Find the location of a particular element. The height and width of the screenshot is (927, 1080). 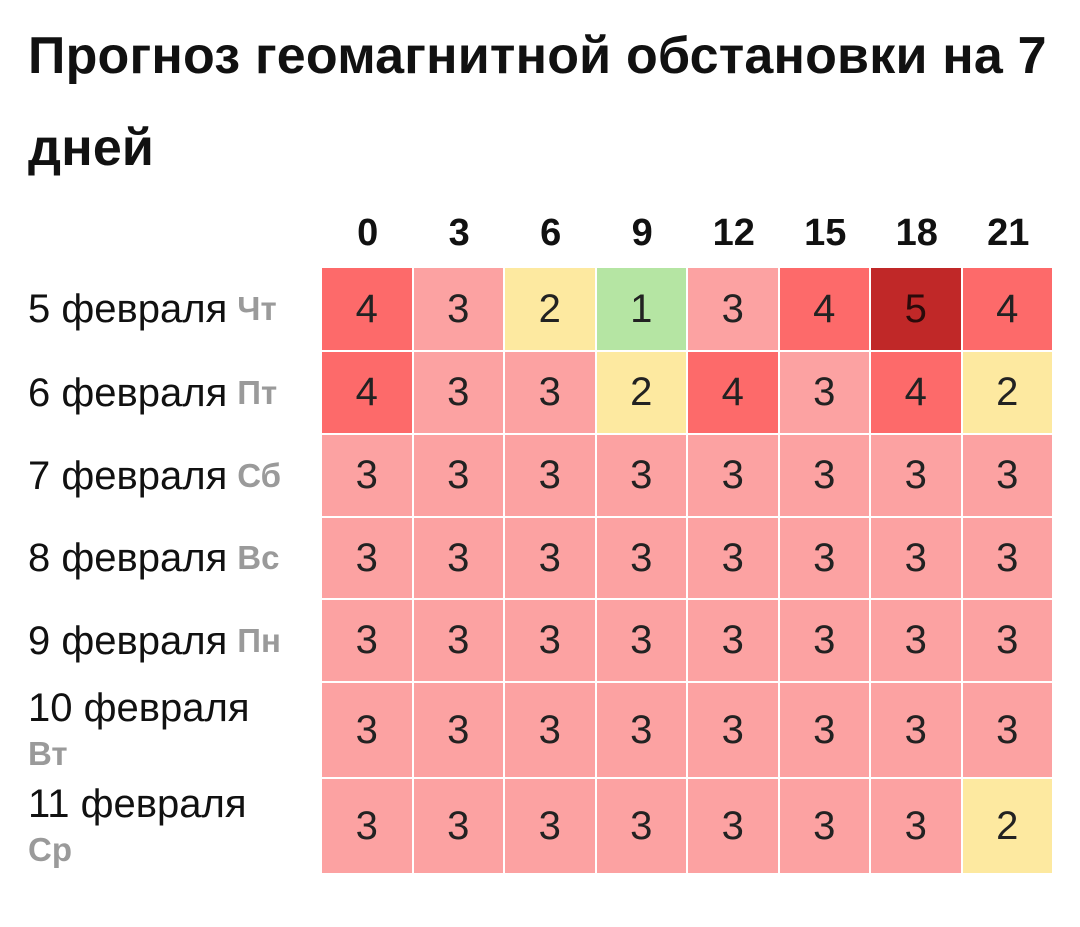

forecast-row: 10 февраля Вт 3 3 3 3 3 3 3 3 is located at coordinates (541, 730).